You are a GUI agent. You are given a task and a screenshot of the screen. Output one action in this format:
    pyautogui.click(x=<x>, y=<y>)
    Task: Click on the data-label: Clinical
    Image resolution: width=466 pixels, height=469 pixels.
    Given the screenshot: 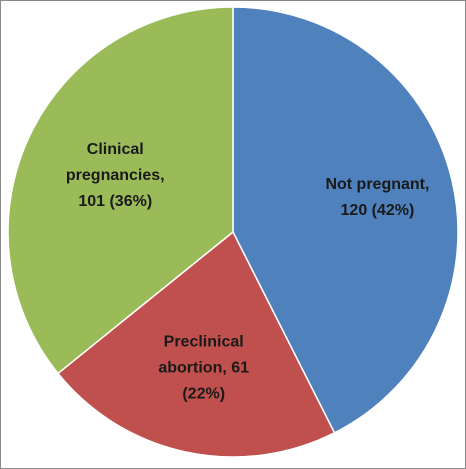 What is the action you would take?
    pyautogui.click(x=115, y=149)
    